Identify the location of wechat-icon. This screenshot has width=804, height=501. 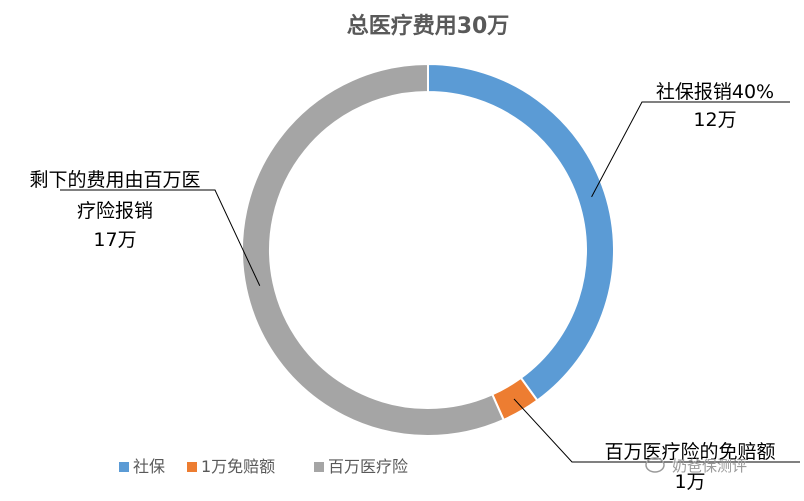
(655, 465).